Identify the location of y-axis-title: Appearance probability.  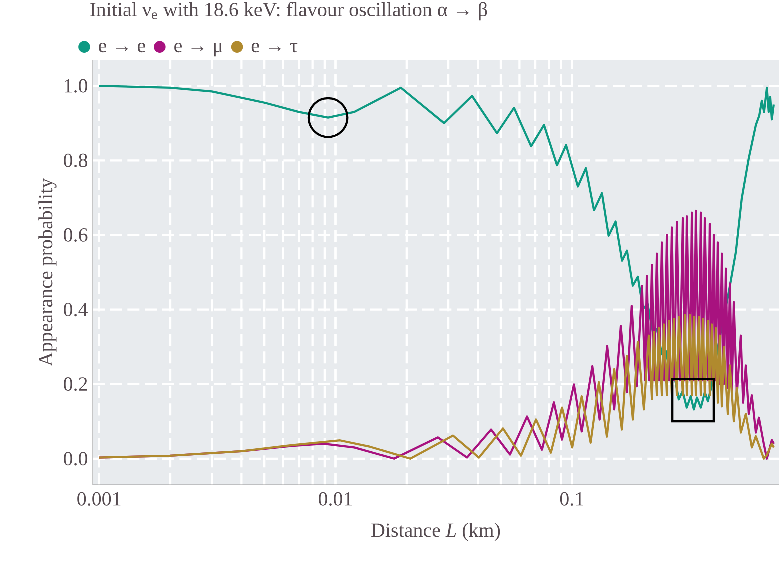
(47, 272).